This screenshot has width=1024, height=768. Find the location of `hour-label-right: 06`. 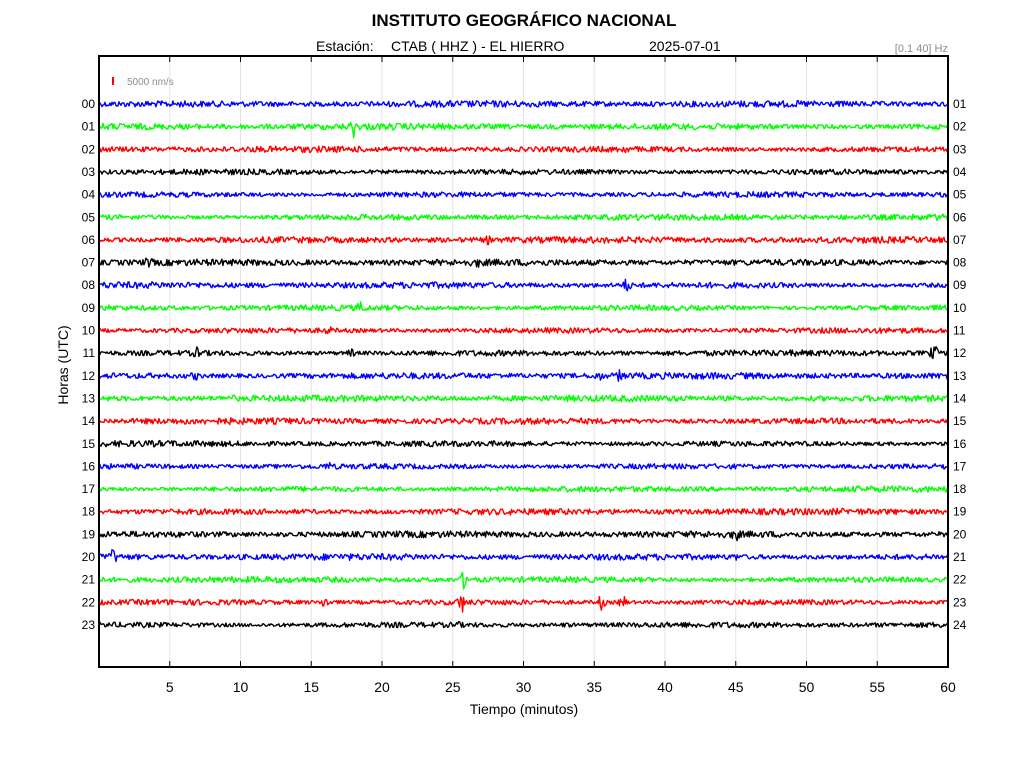

hour-label-right: 06 is located at coordinates (960, 217).